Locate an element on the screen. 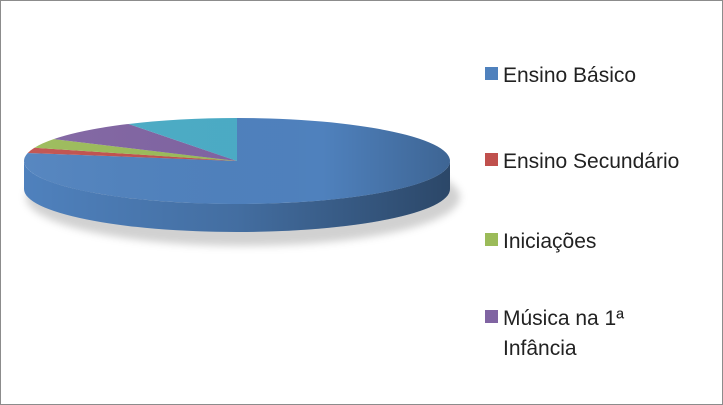 The width and height of the screenshot is (723, 405). legend-label: Iniciações is located at coordinates (550, 241).